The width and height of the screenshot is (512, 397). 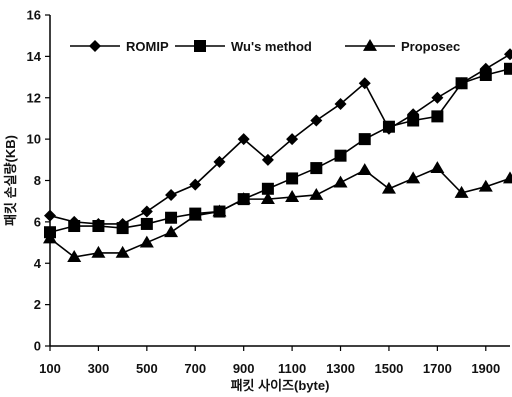 I want to click on y-tick-group: 0 2 4 6 8 10 12 14 16, so click(x=38, y=181).